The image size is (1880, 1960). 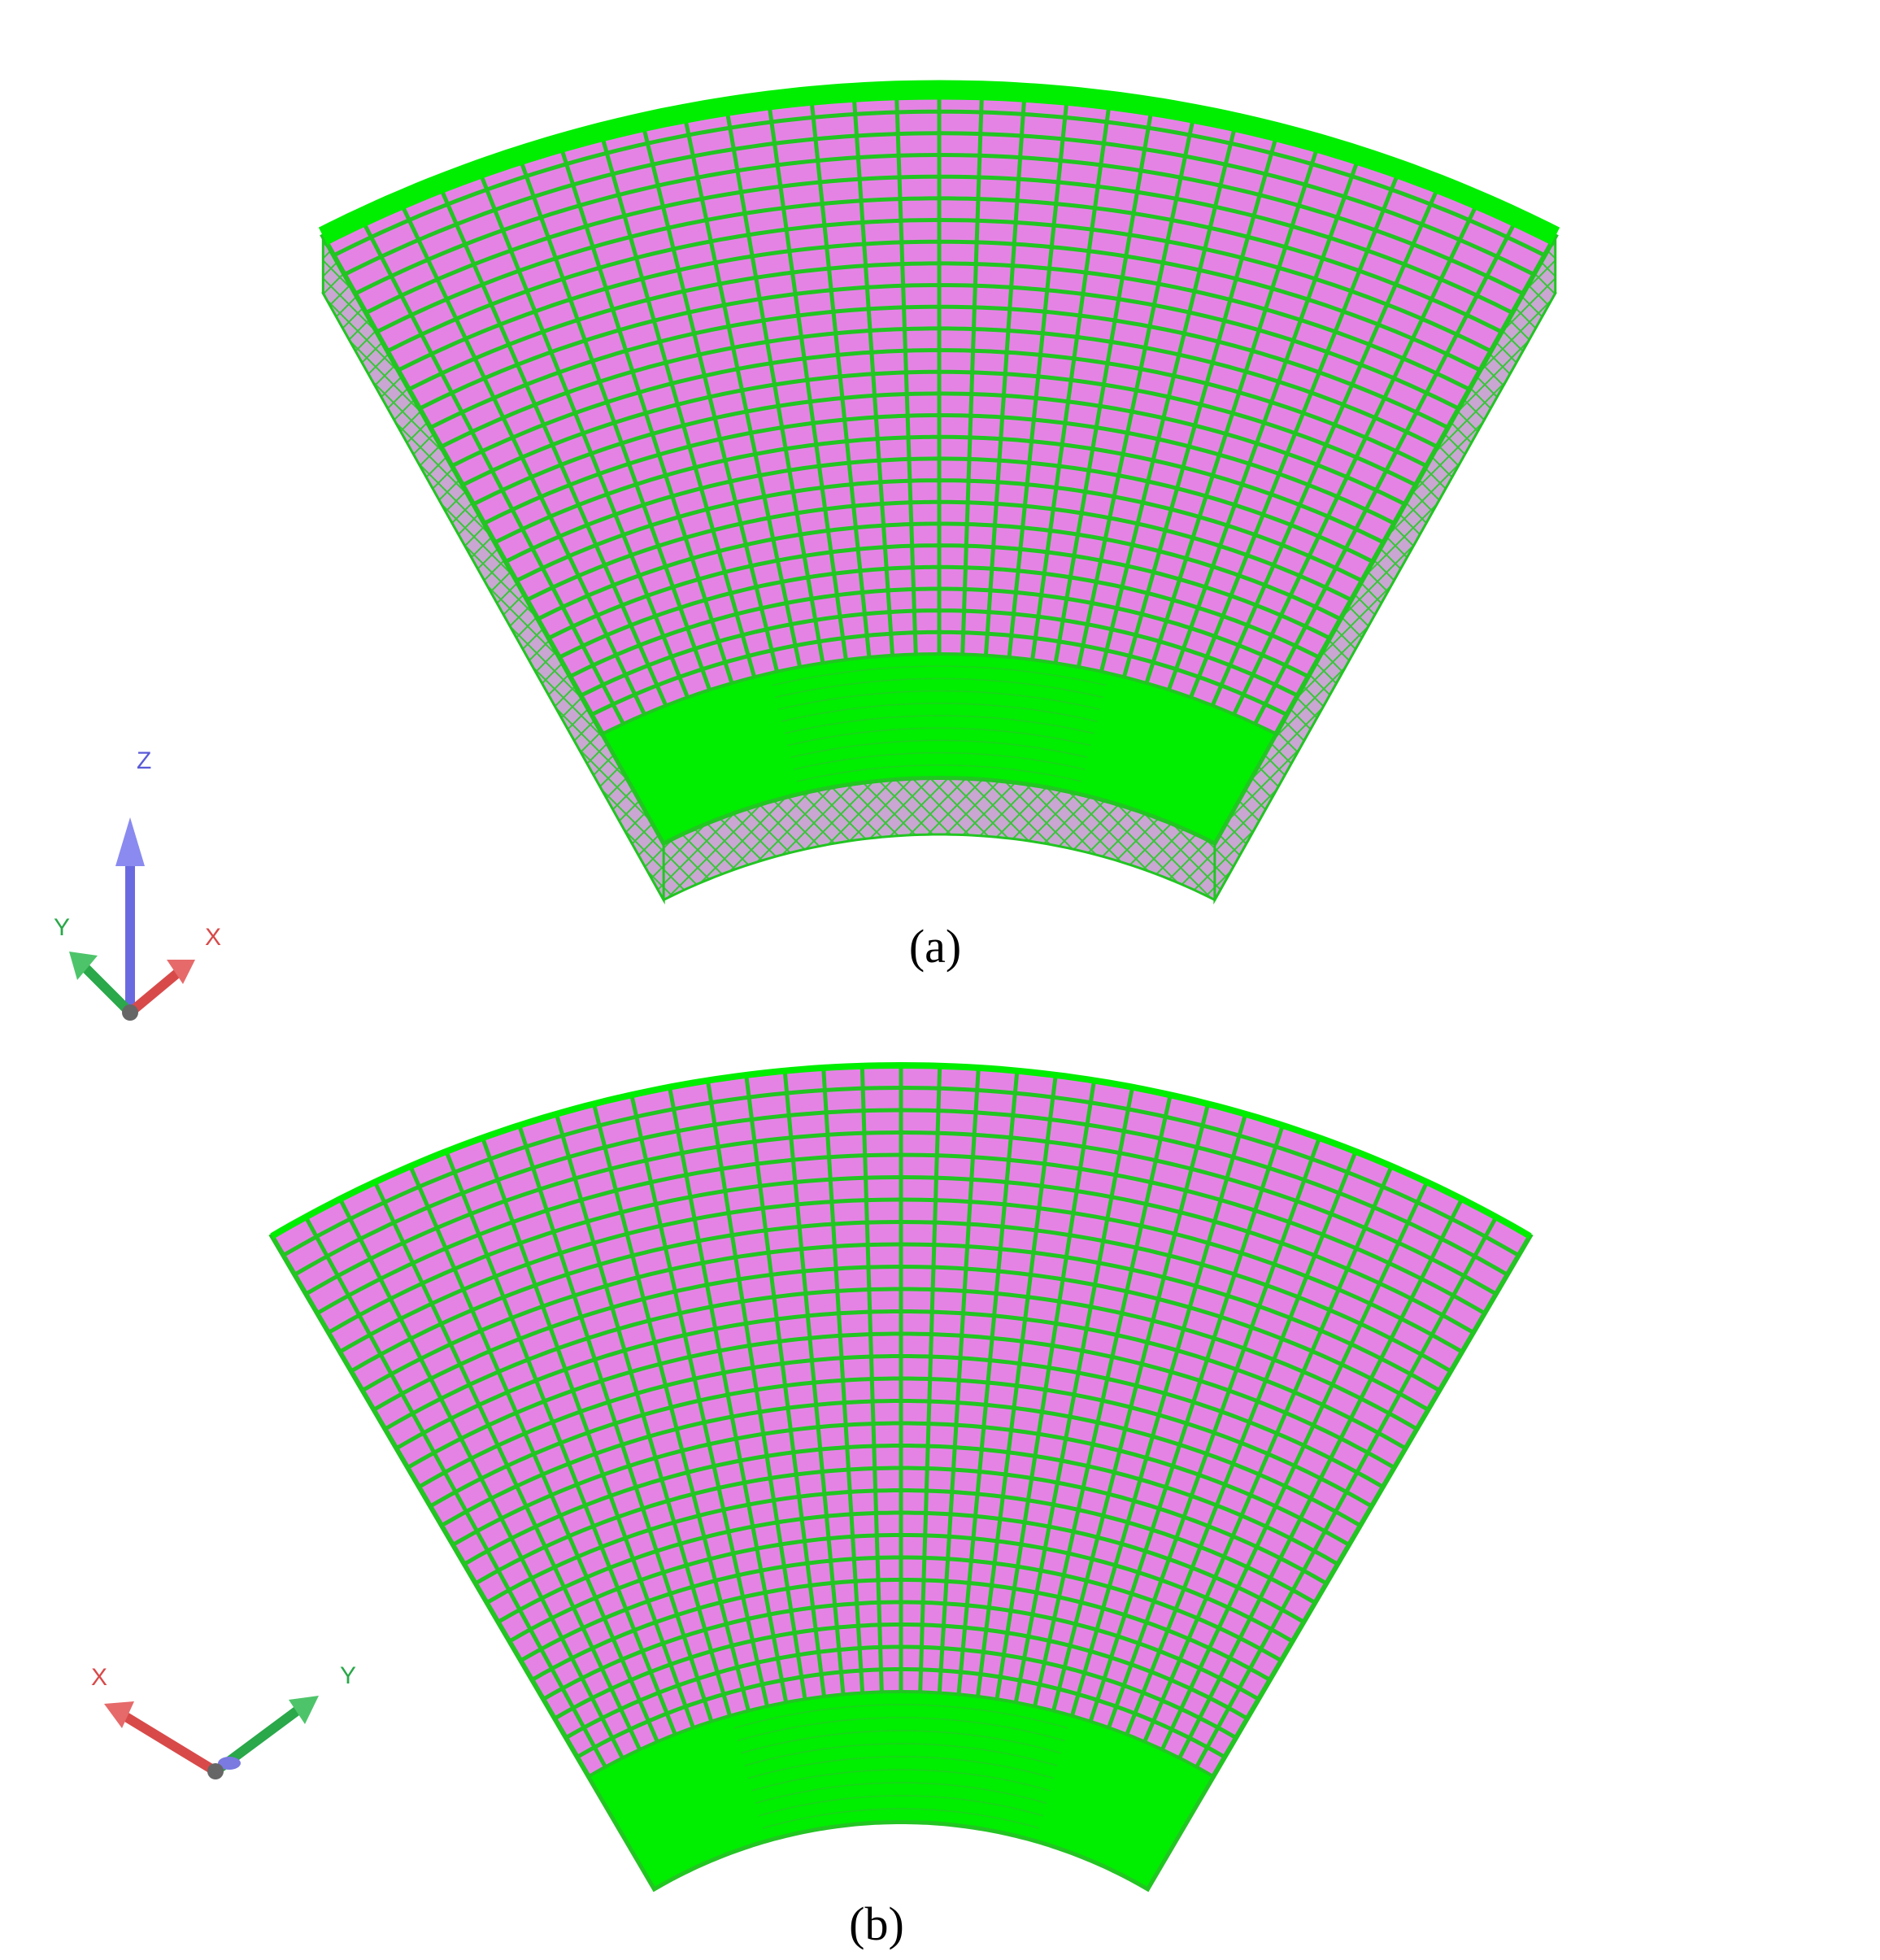 I want to click on panel-a-outer-rim, so click(x=939, y=163).